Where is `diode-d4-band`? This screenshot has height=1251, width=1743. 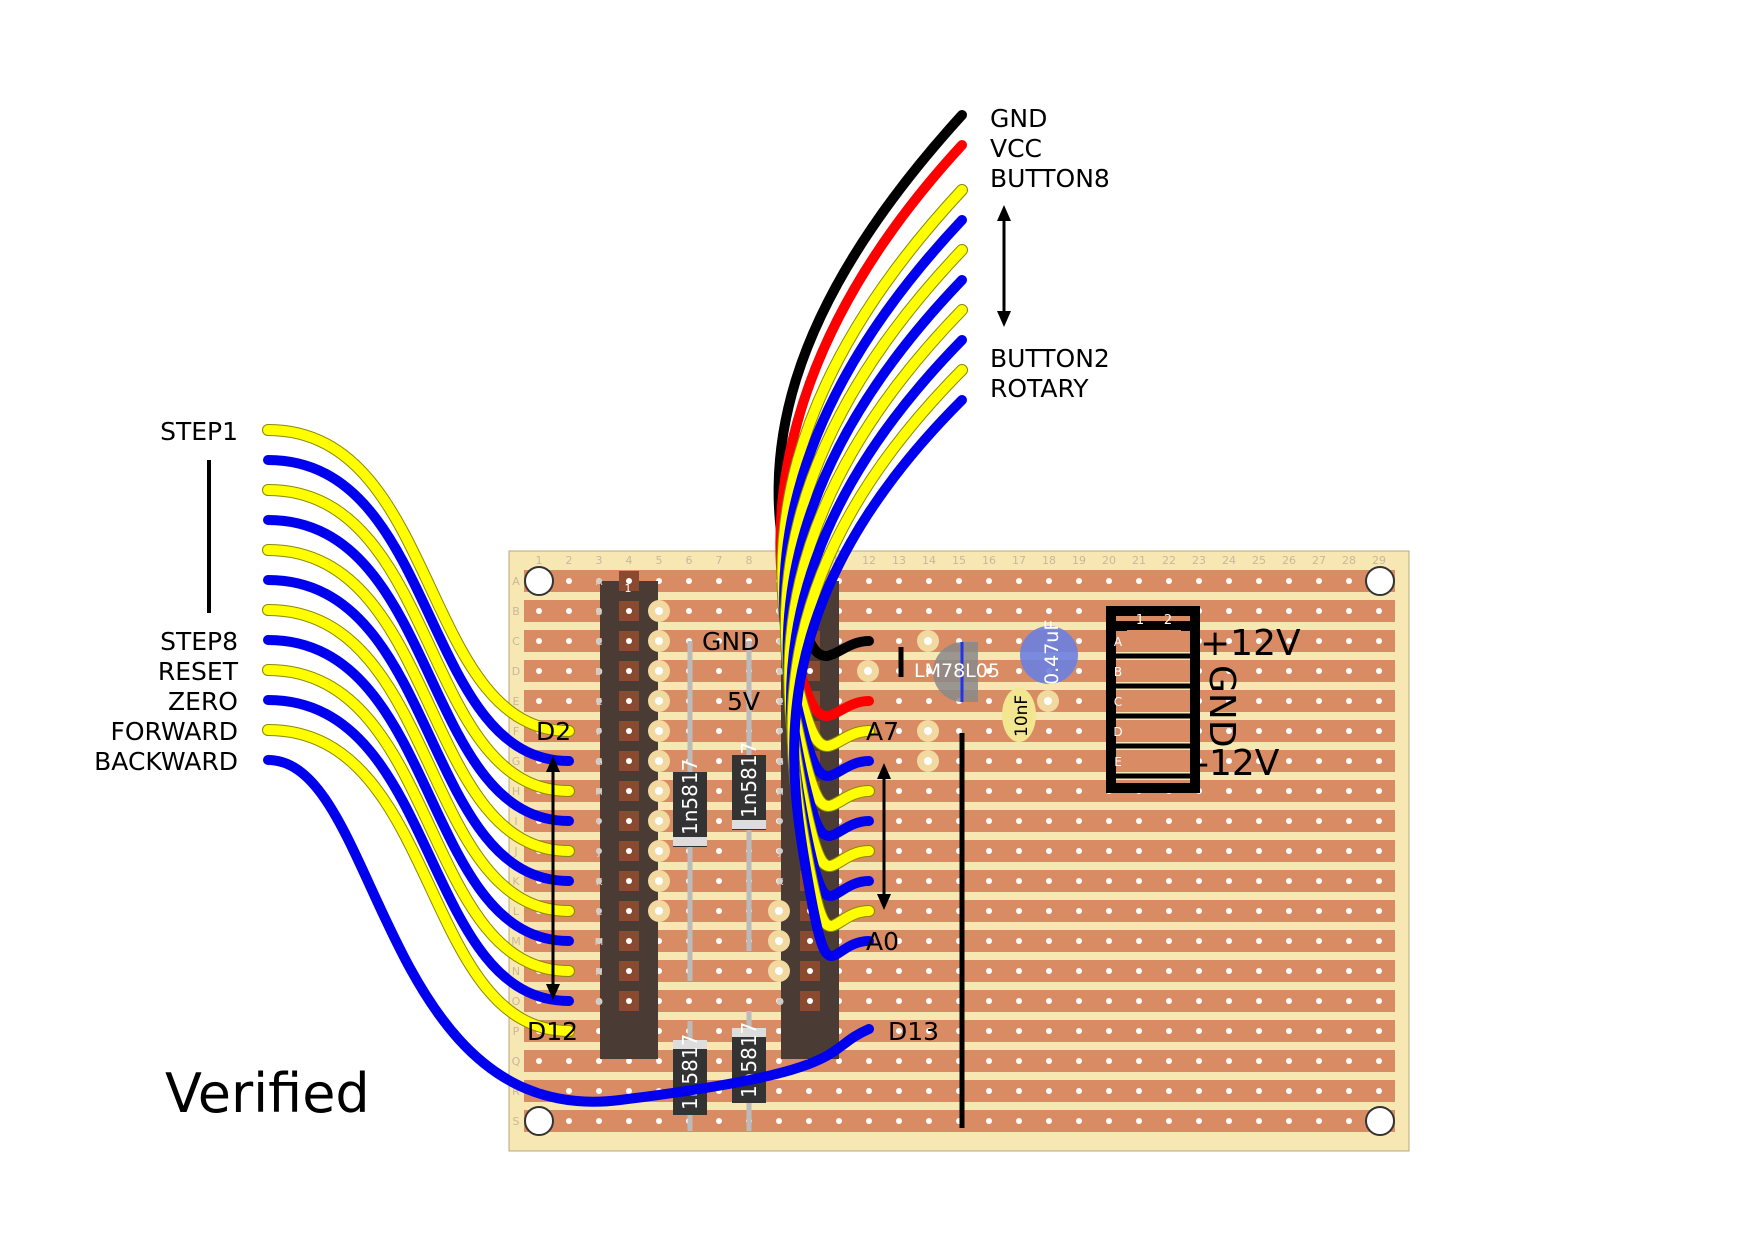
diode-d4-band is located at coordinates (749, 1032).